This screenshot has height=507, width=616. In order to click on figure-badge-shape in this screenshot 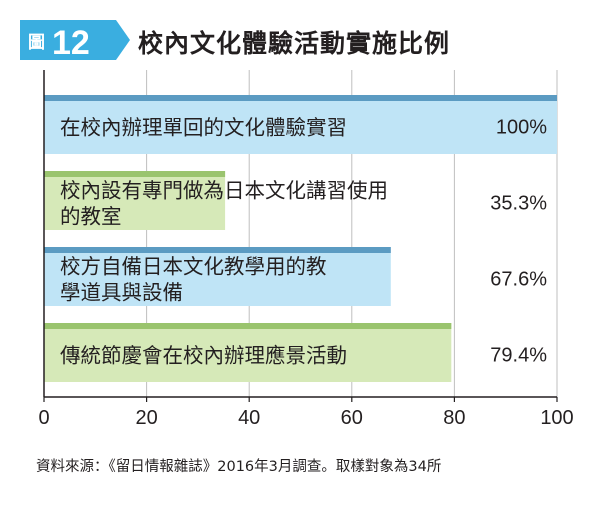, I will do `click(75, 40)`.